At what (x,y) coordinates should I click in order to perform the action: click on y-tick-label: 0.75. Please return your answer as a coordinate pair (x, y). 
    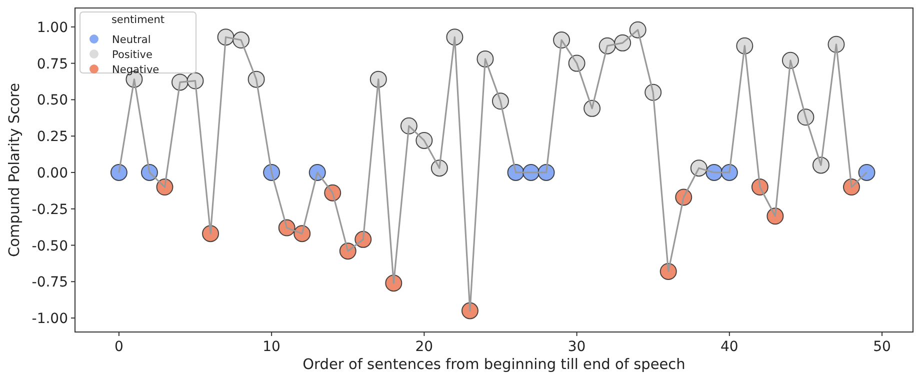
    Looking at the image, I should click on (52, 64).